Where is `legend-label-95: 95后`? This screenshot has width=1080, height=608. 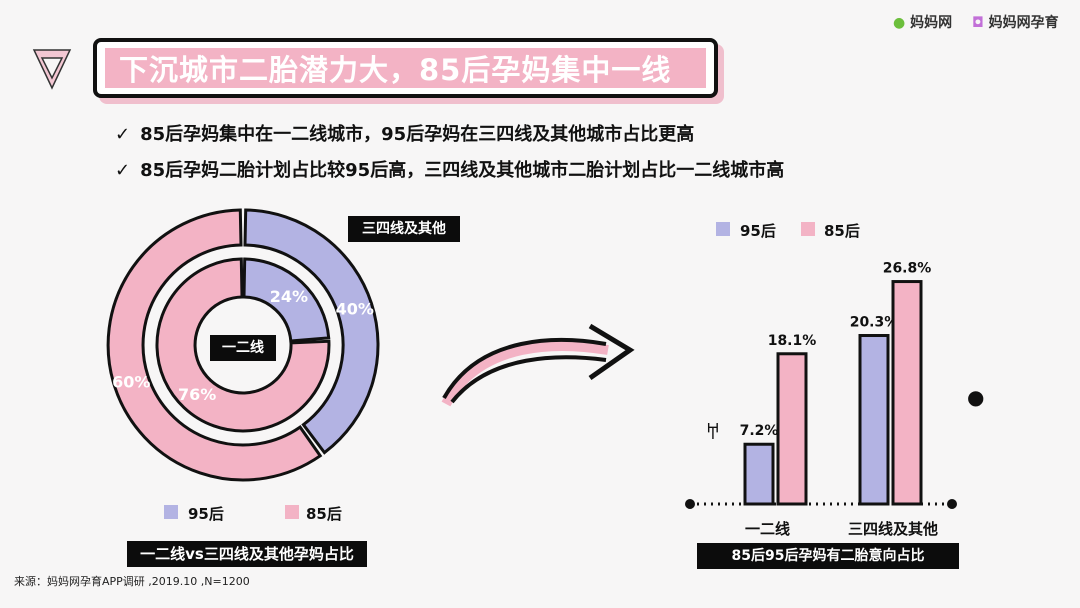 legend-label-95: 95后 is located at coordinates (206, 514).